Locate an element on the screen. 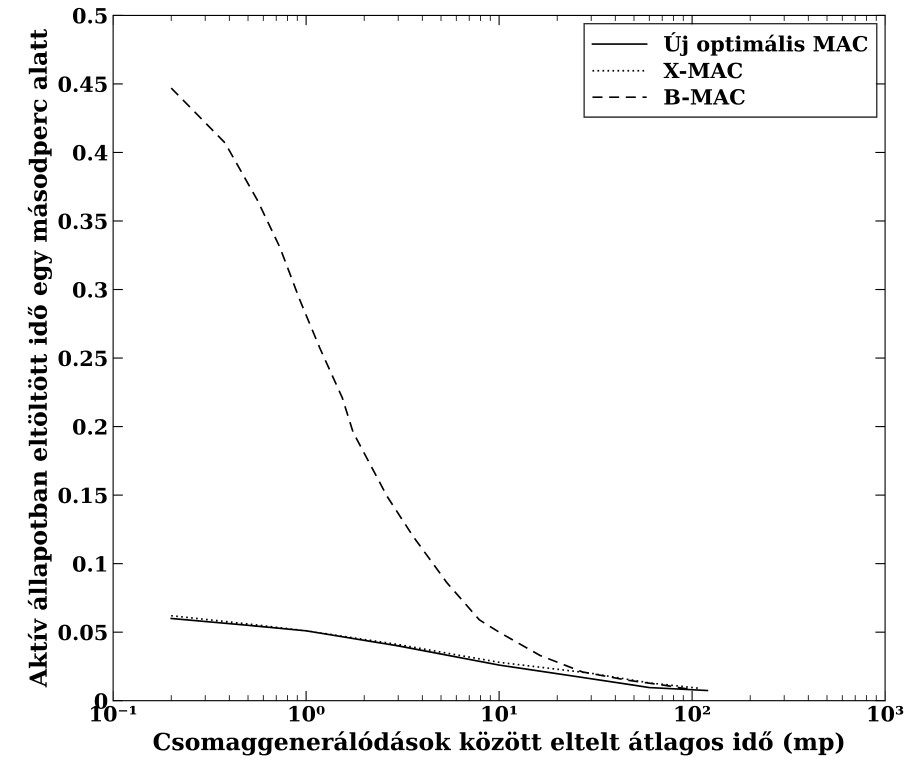  y-tick-label: 0.4 is located at coordinates (90, 152).